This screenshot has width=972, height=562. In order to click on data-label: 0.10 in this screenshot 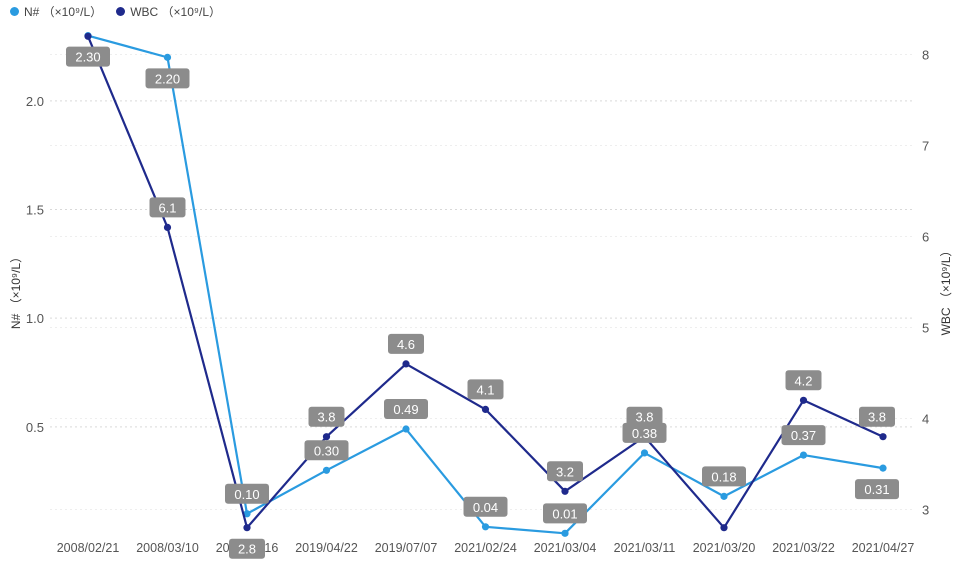, I will do `click(246, 494)`.